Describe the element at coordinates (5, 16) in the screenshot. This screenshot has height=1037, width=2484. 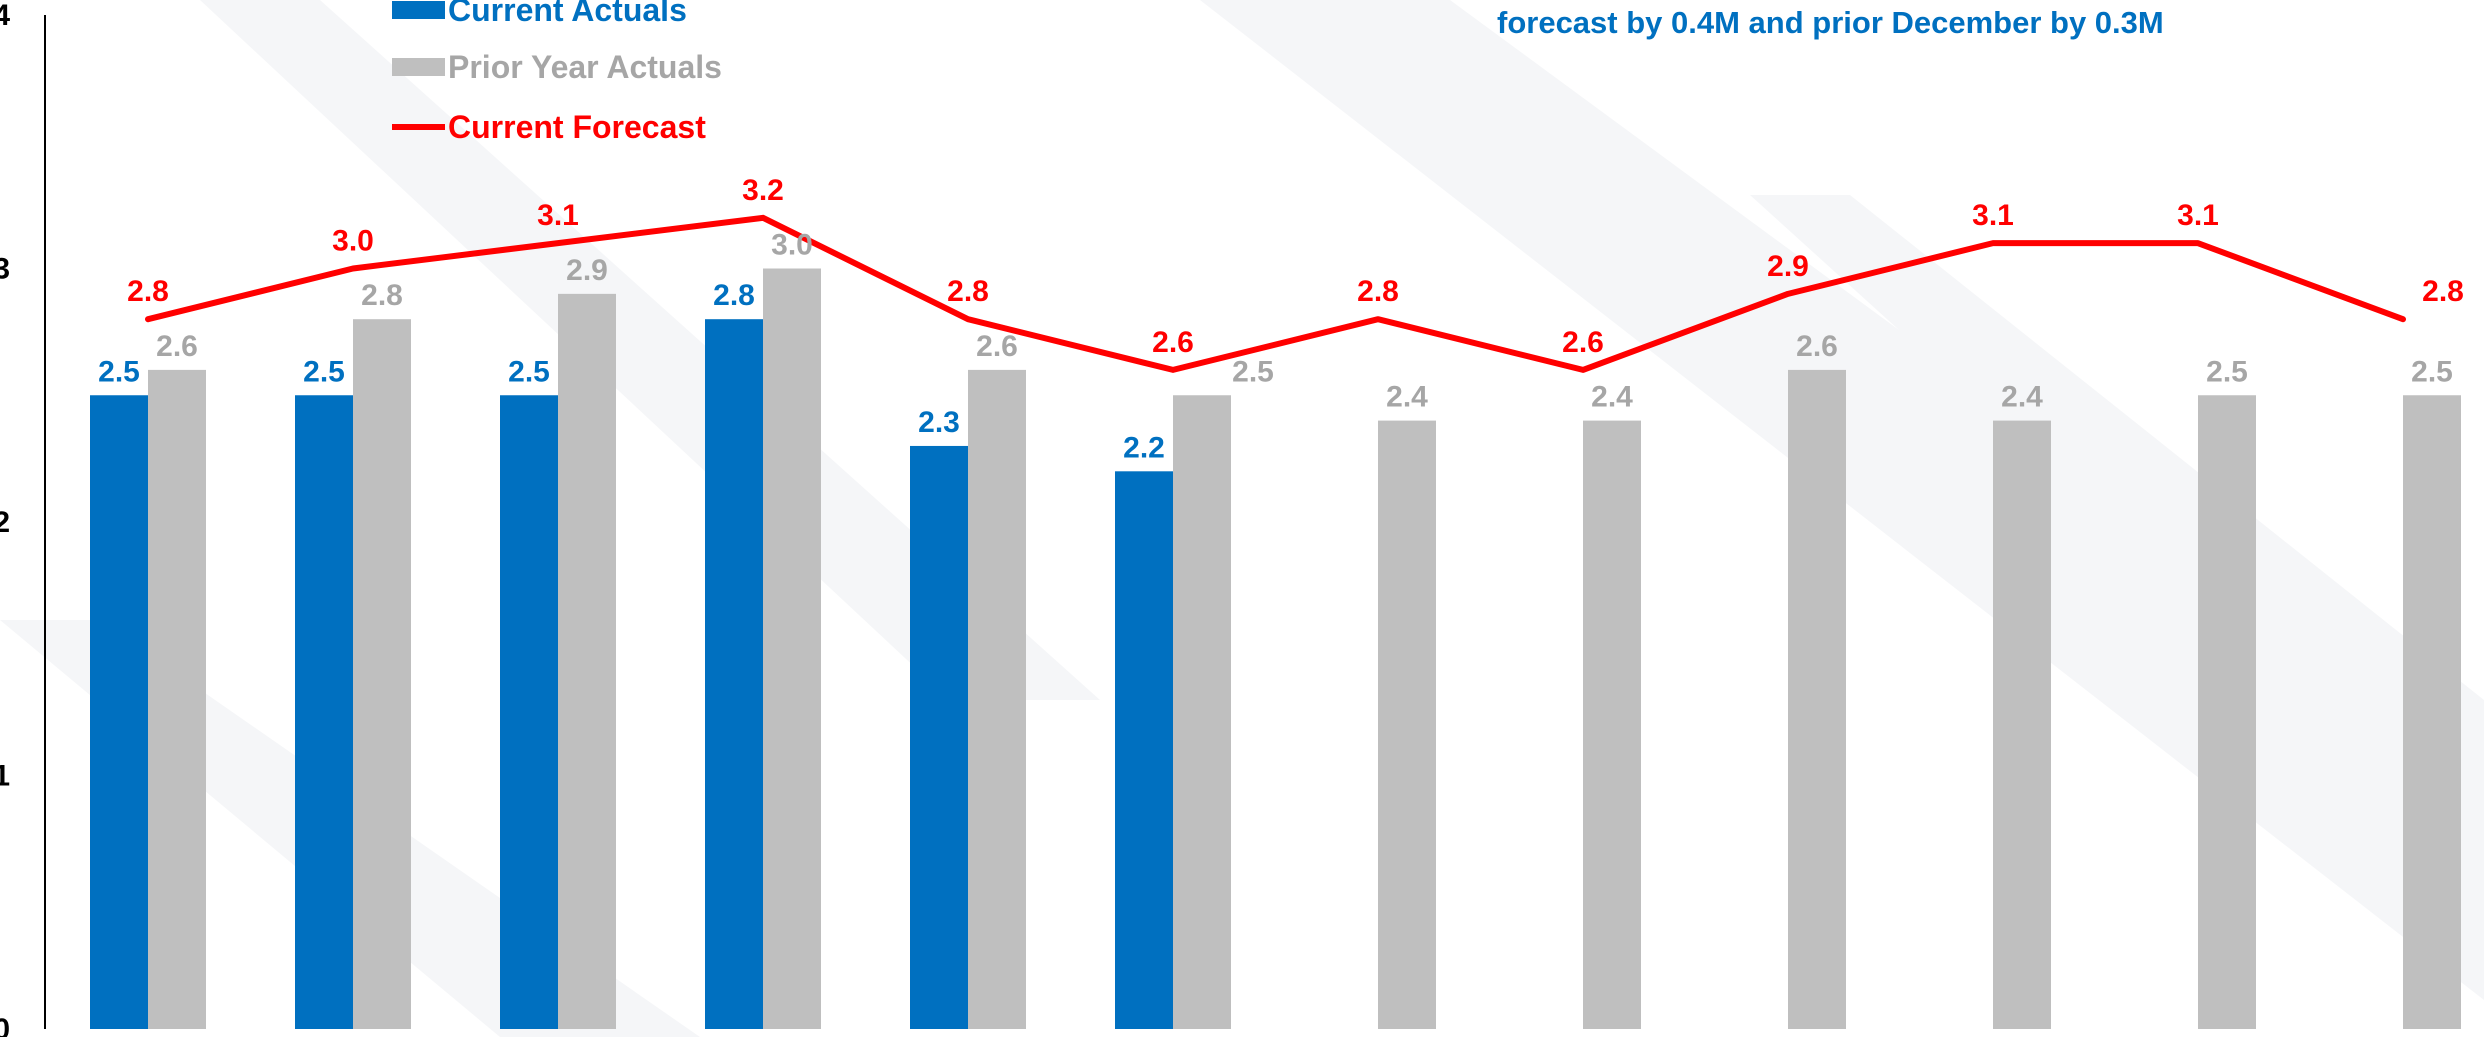
I see `y-tick-label: 4` at that location.